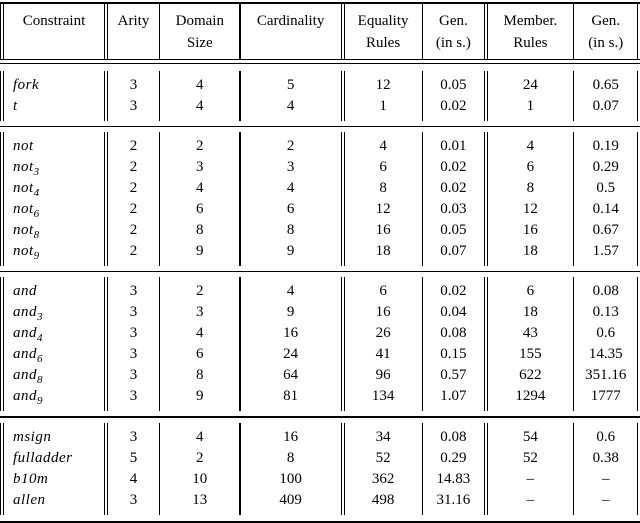 The image size is (640, 523). I want to click on table-cell: 2, so click(133, 188).